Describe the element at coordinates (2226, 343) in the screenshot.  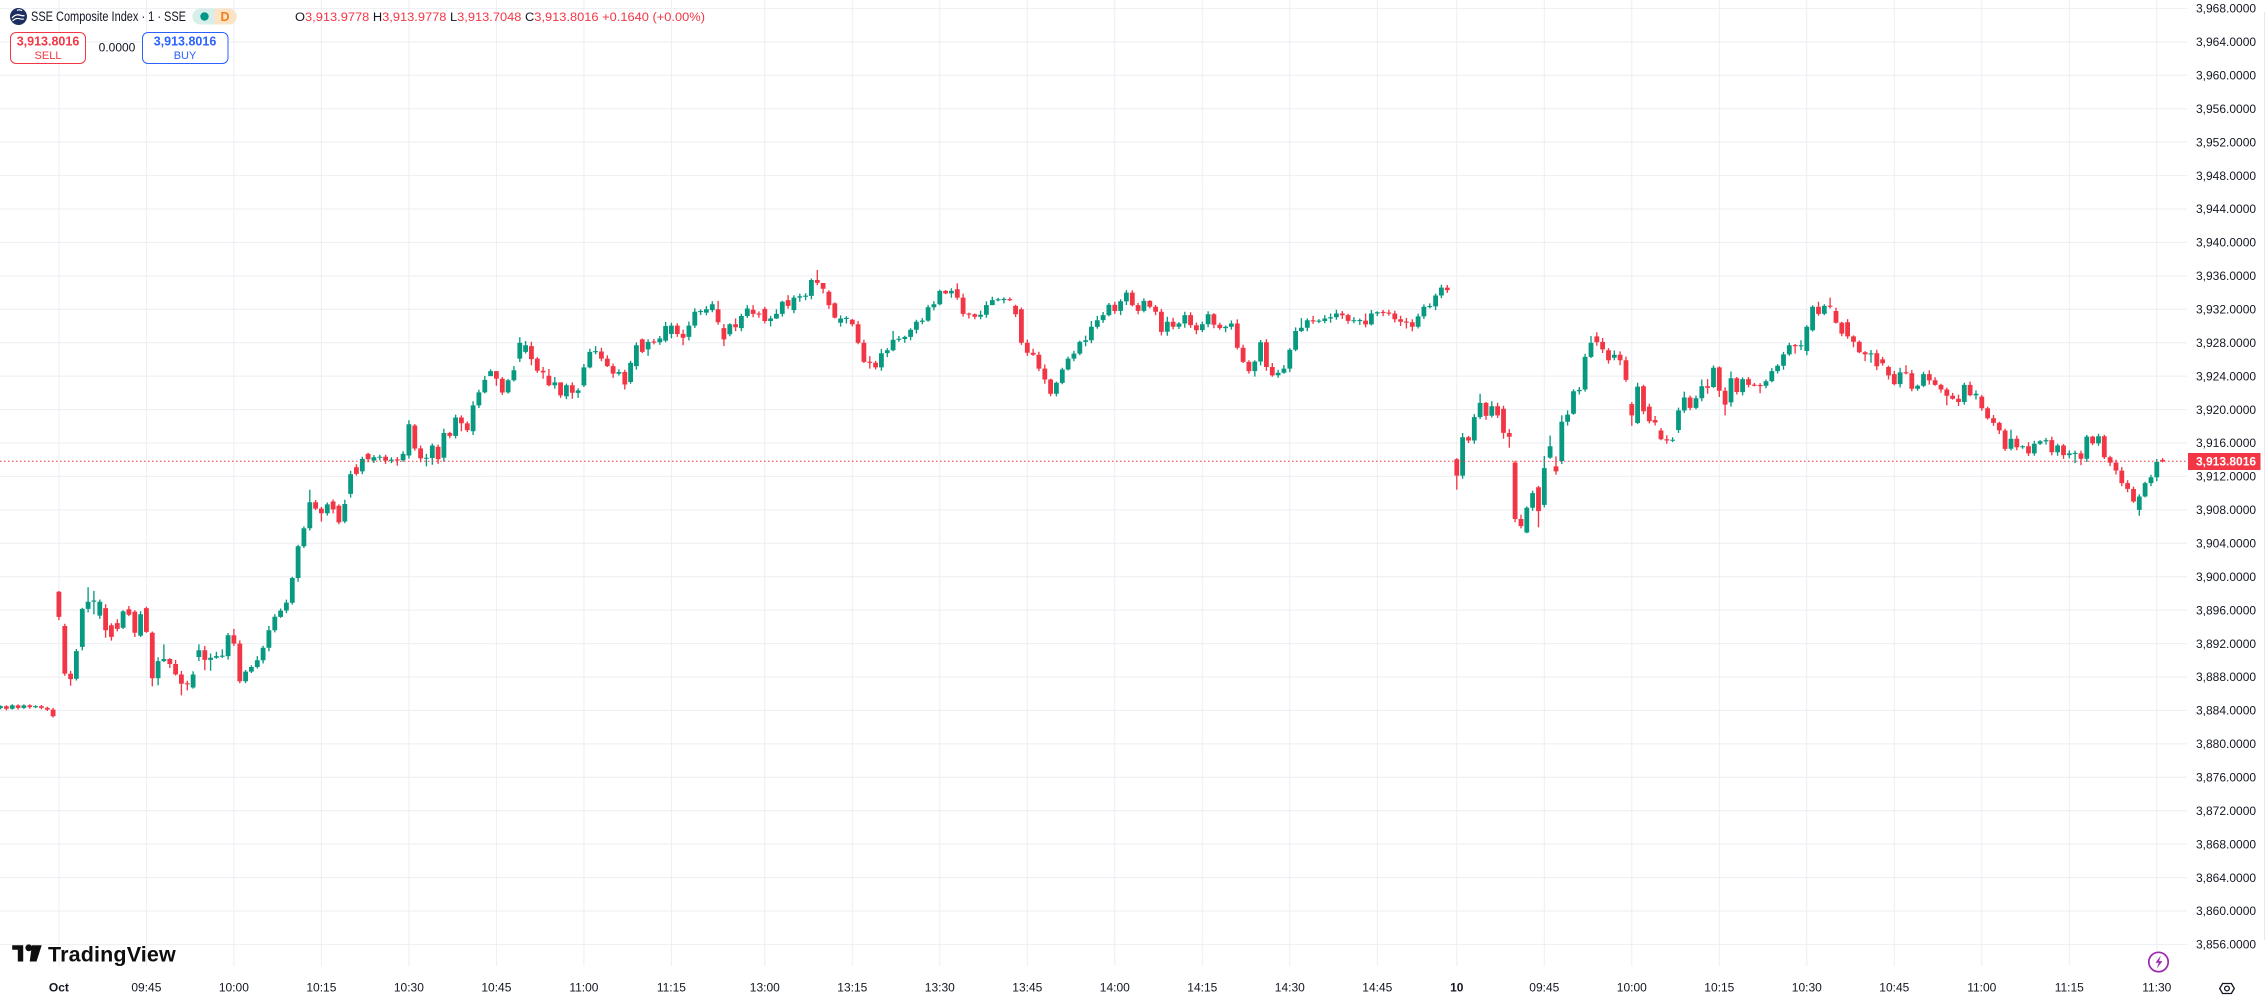
I see `svg-text: 3,928.0000` at that location.